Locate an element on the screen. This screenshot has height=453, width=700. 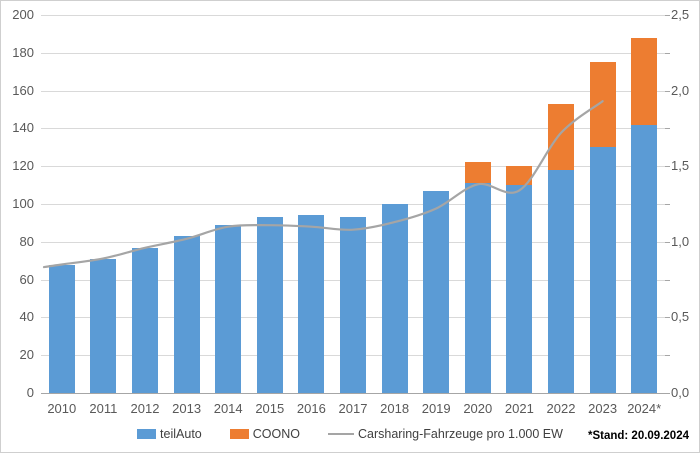
legend-item-trend: Carsharing-Fahrzeuge pro 1.000 EW is located at coordinates (445, 434).